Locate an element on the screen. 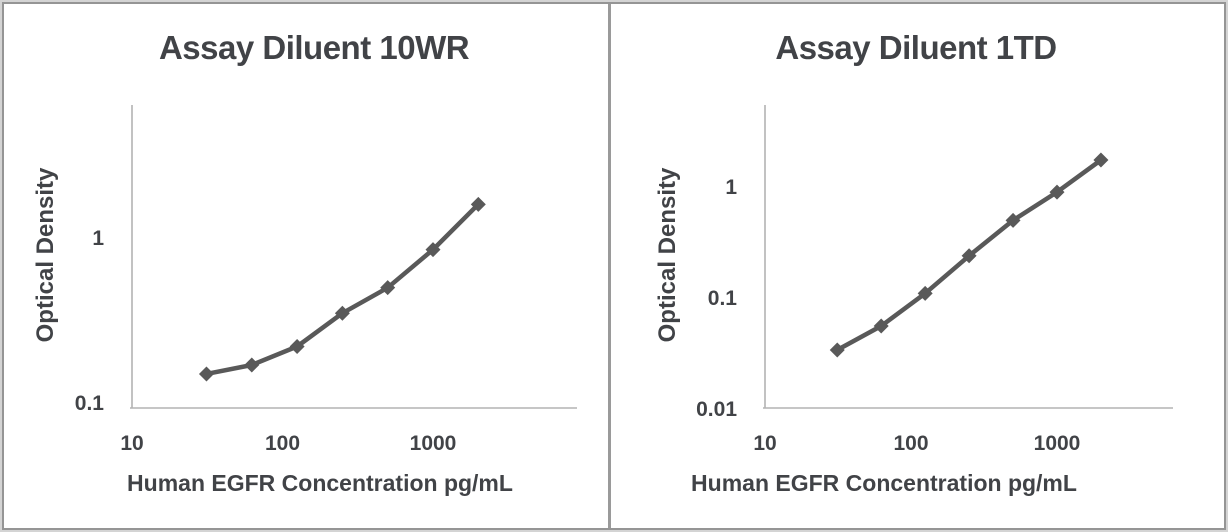 This screenshot has height=532, width=1228. panel-divider is located at coordinates (609, 266).